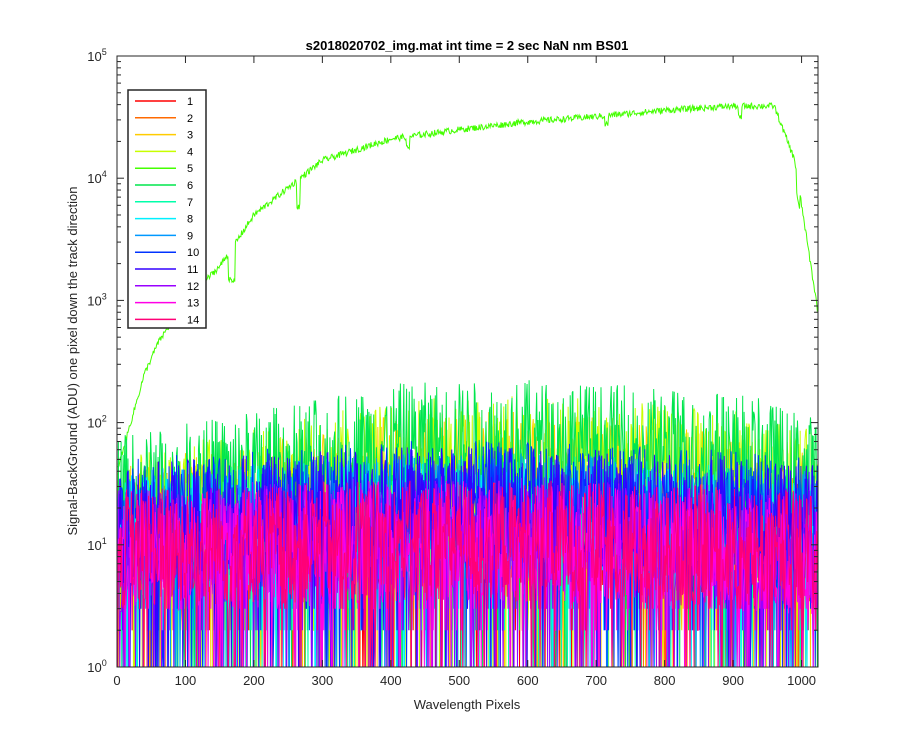  I want to click on x-tick-label: 100, so click(186, 680).